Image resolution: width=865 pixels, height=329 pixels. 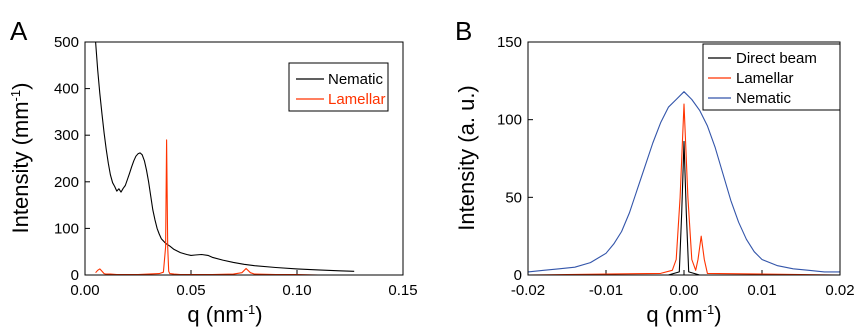 What do you see at coordinates (225, 207) in the screenshot?
I see `panel-a-series-lamellar` at bounding box center [225, 207].